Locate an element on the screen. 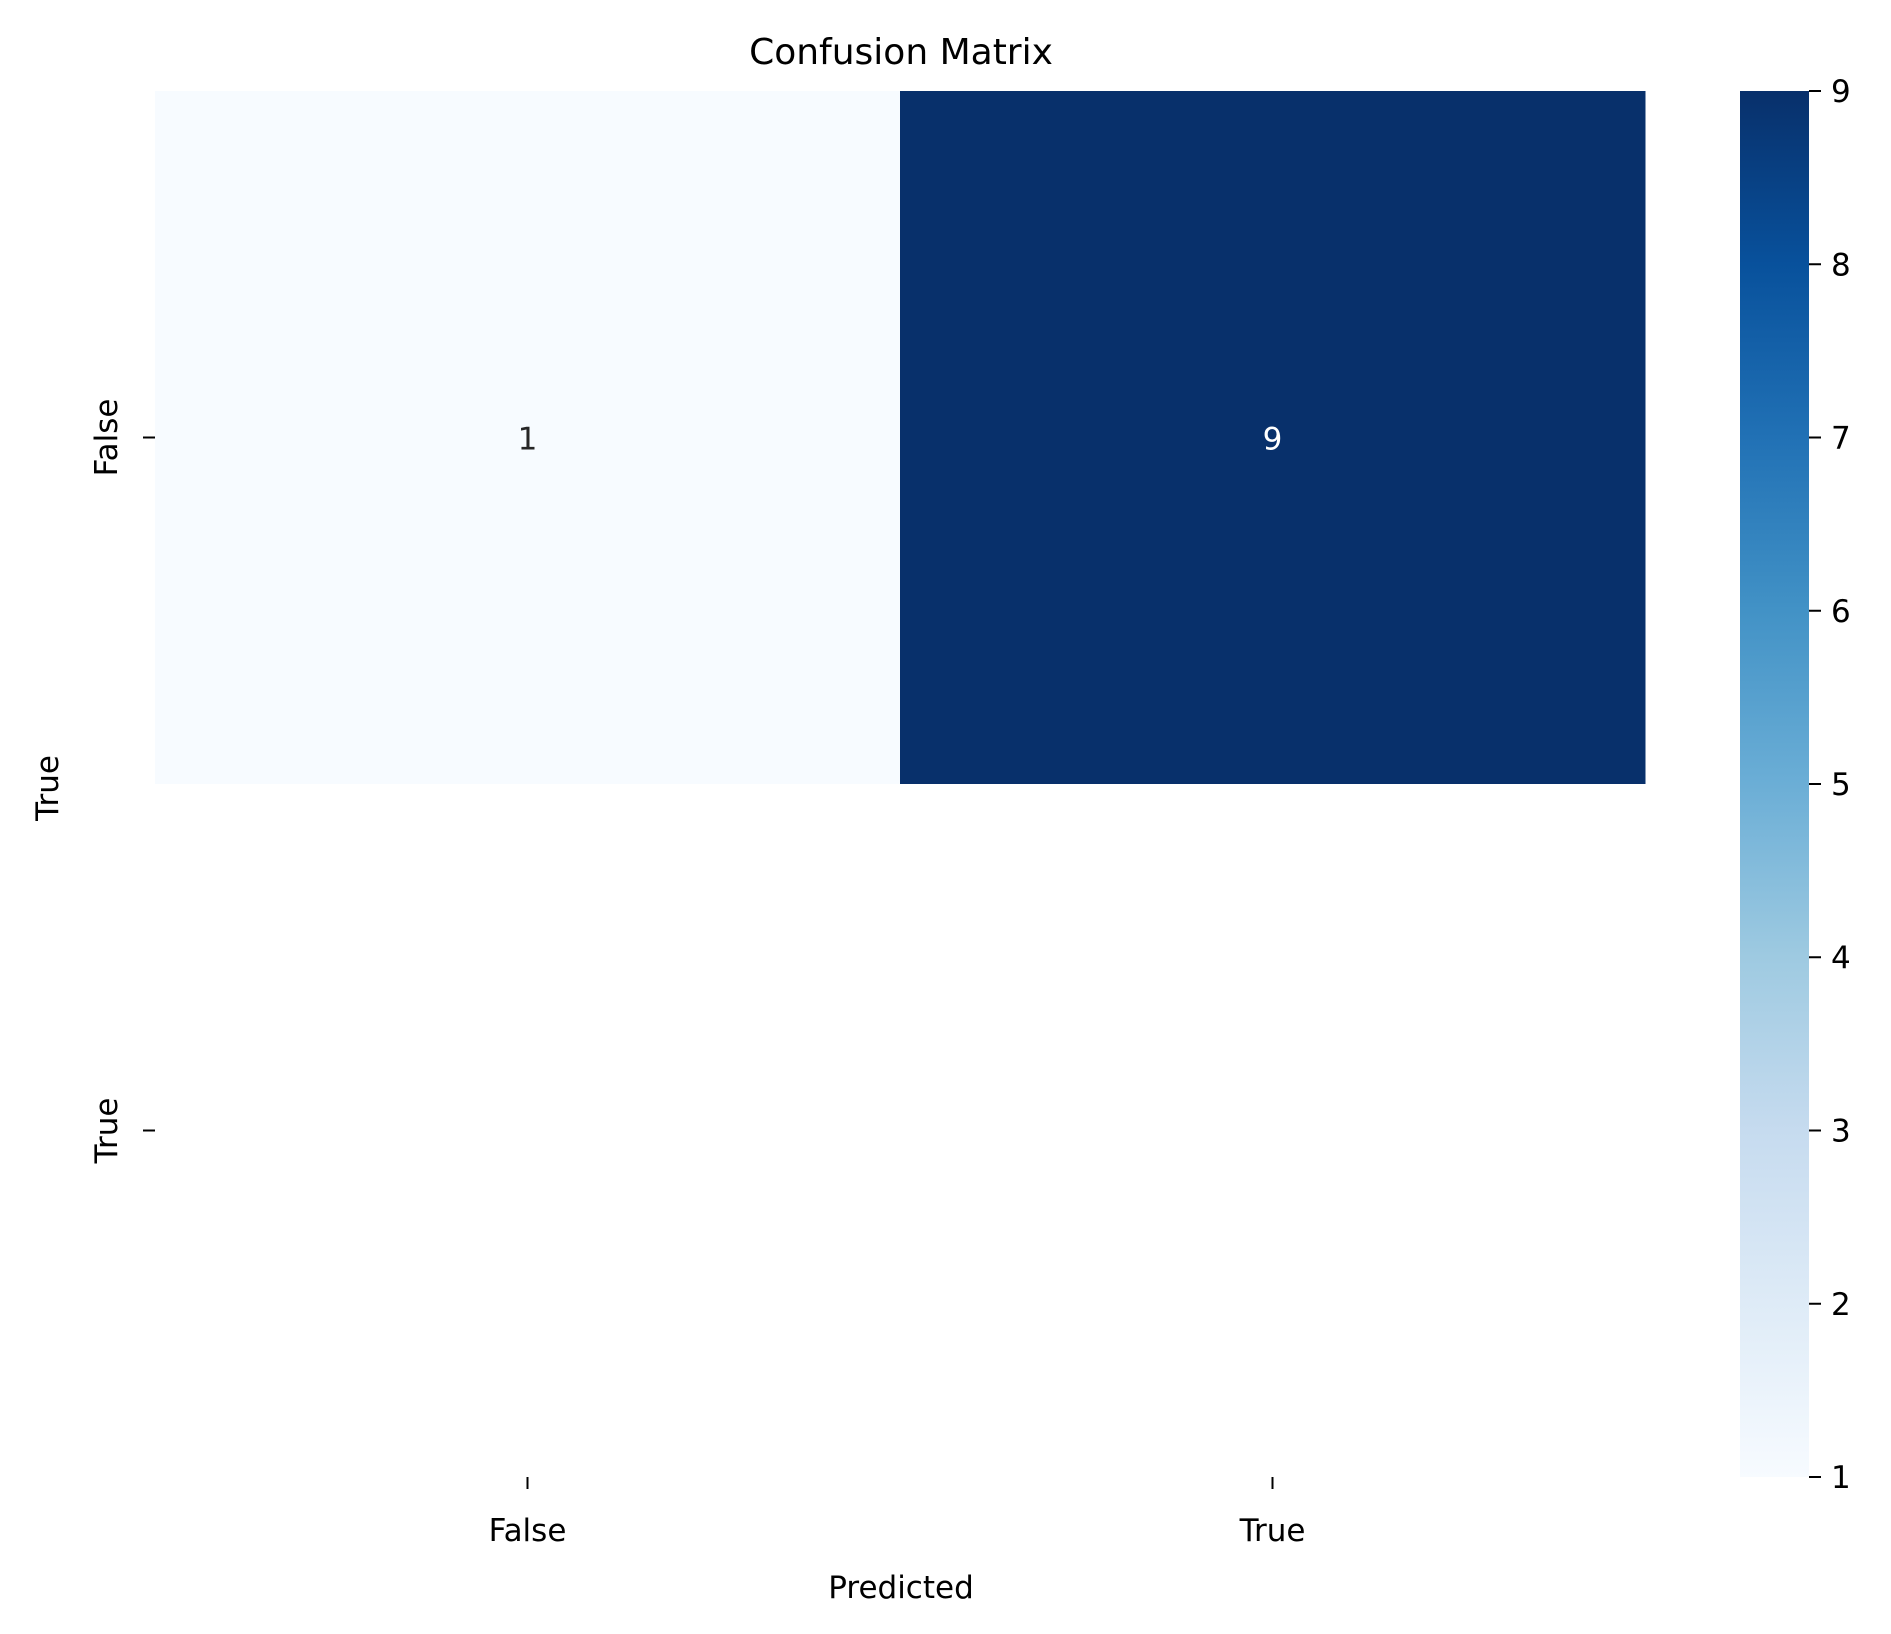 This screenshot has height=1634, width=1891. colorbar-tick-label: 2 is located at coordinates (1841, 1305).